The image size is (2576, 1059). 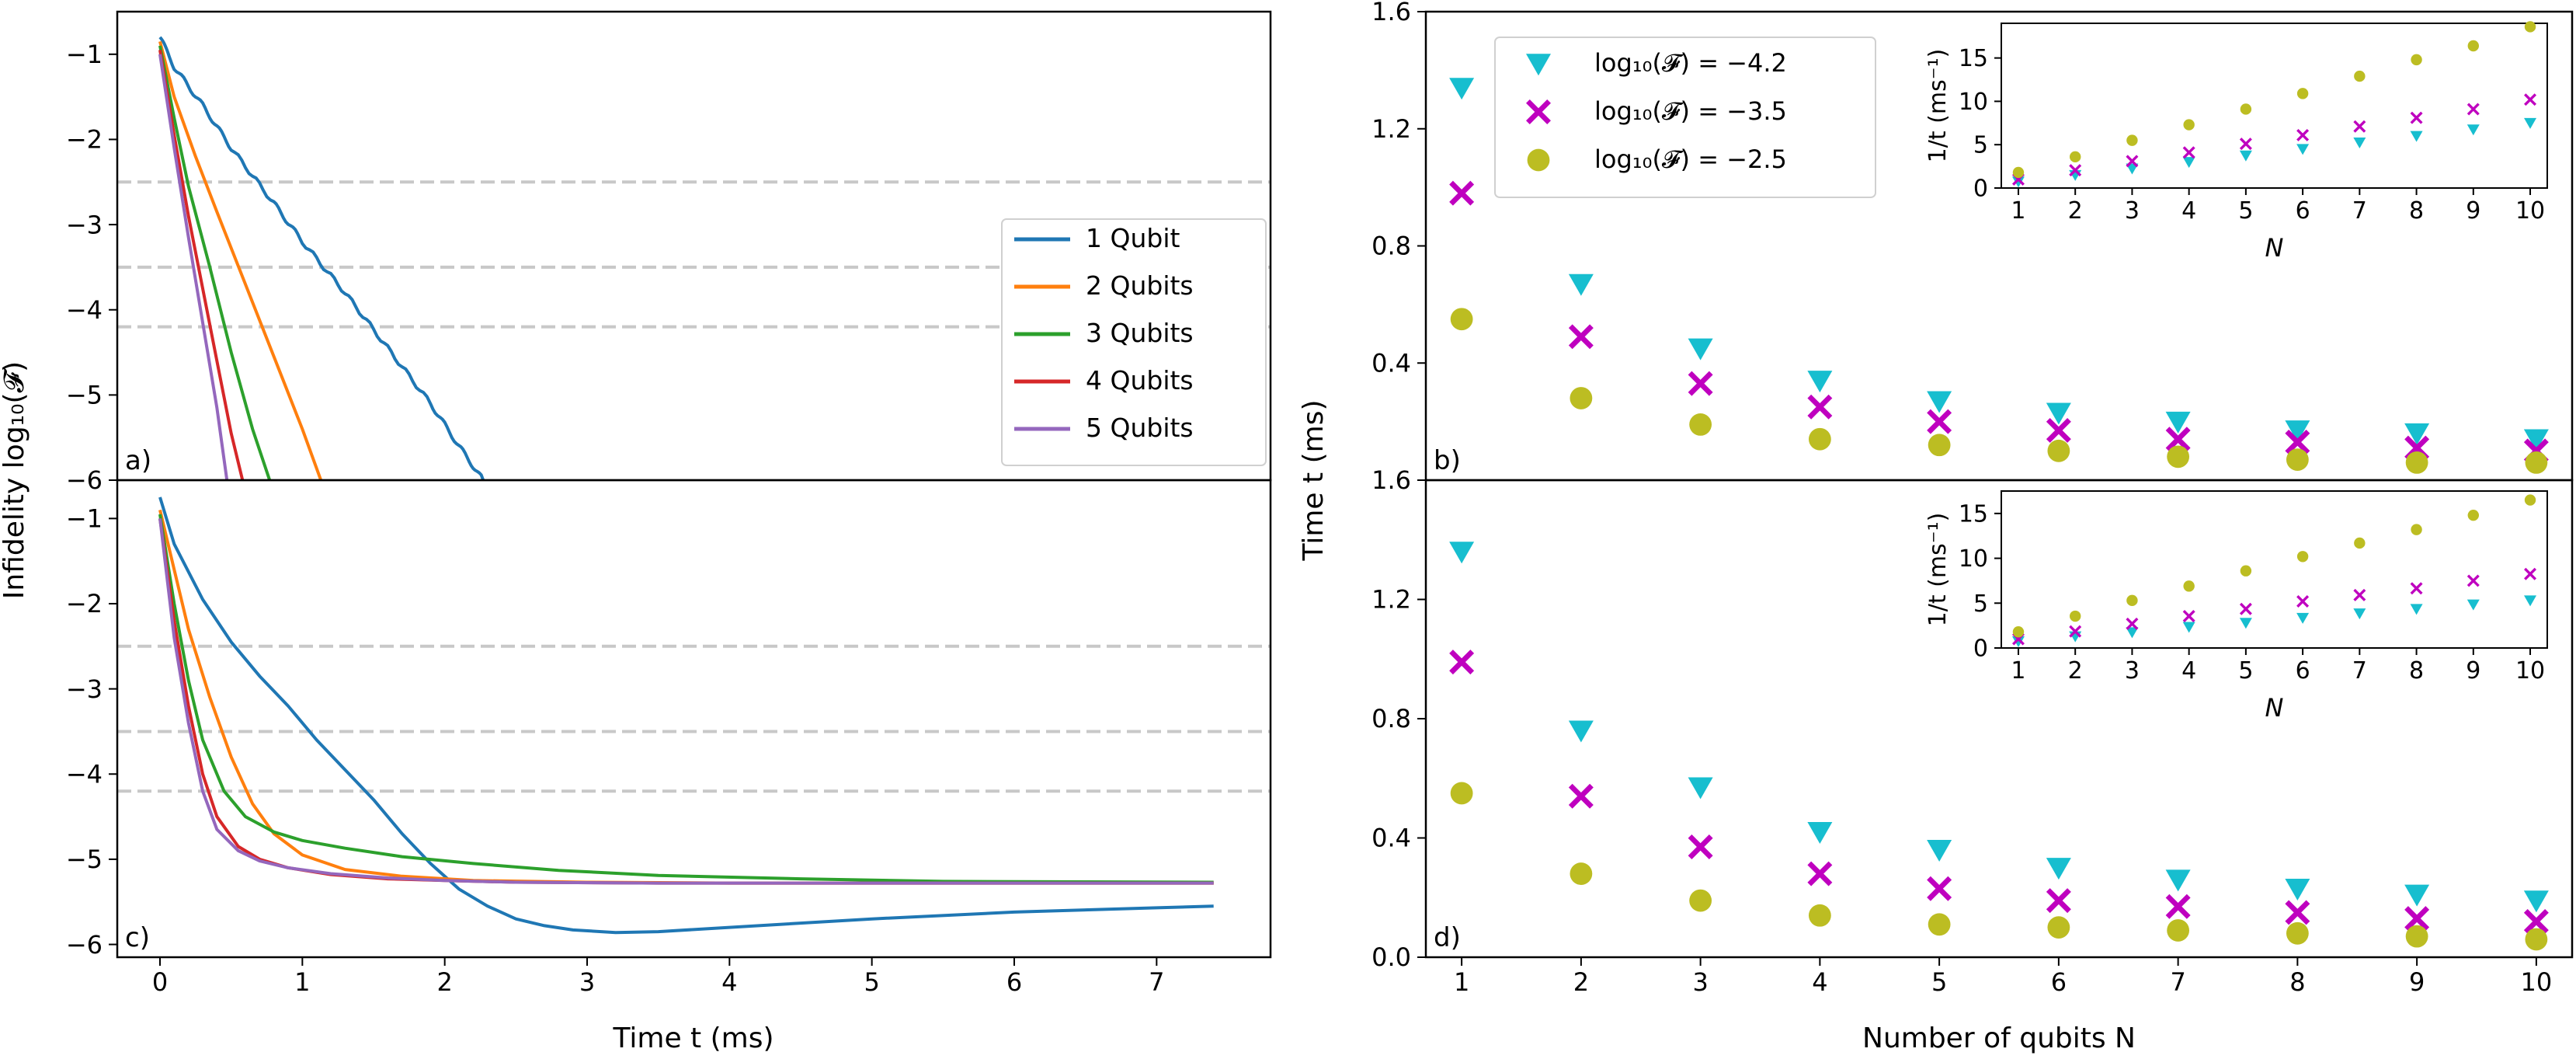 What do you see at coordinates (1391, 600) in the screenshot?
I see `y-axis-tick-label: 1.2` at bounding box center [1391, 600].